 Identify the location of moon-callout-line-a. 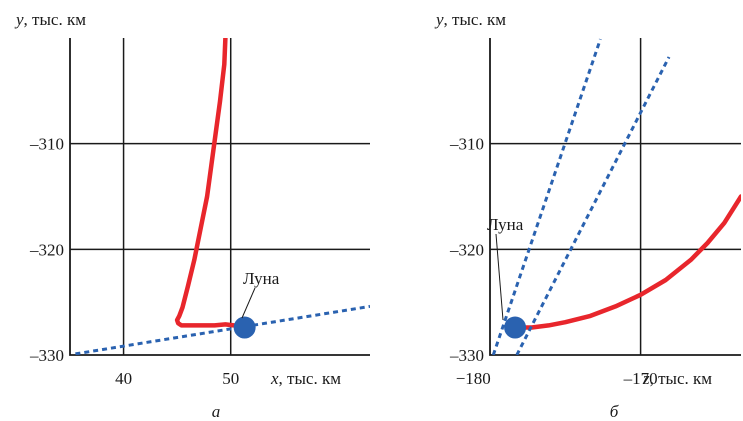
(248, 303).